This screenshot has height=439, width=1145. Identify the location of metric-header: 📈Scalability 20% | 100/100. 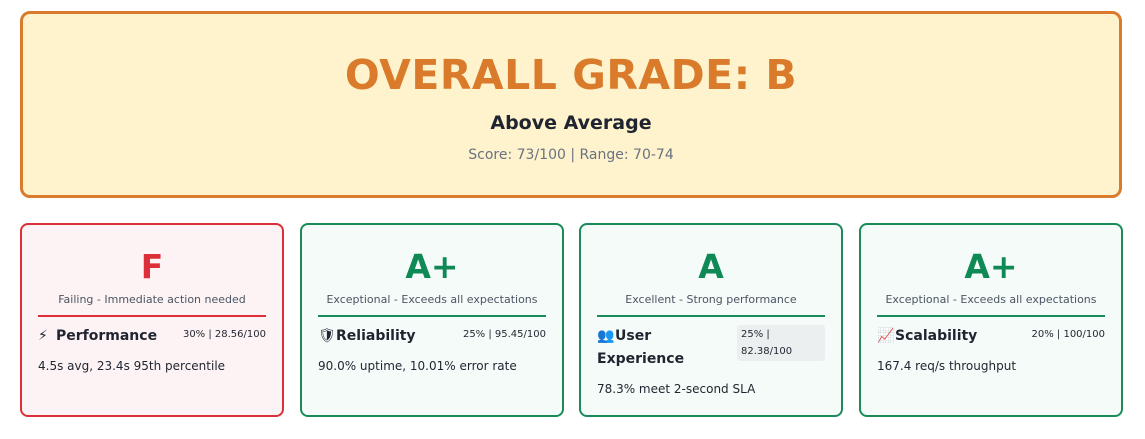
(991, 346).